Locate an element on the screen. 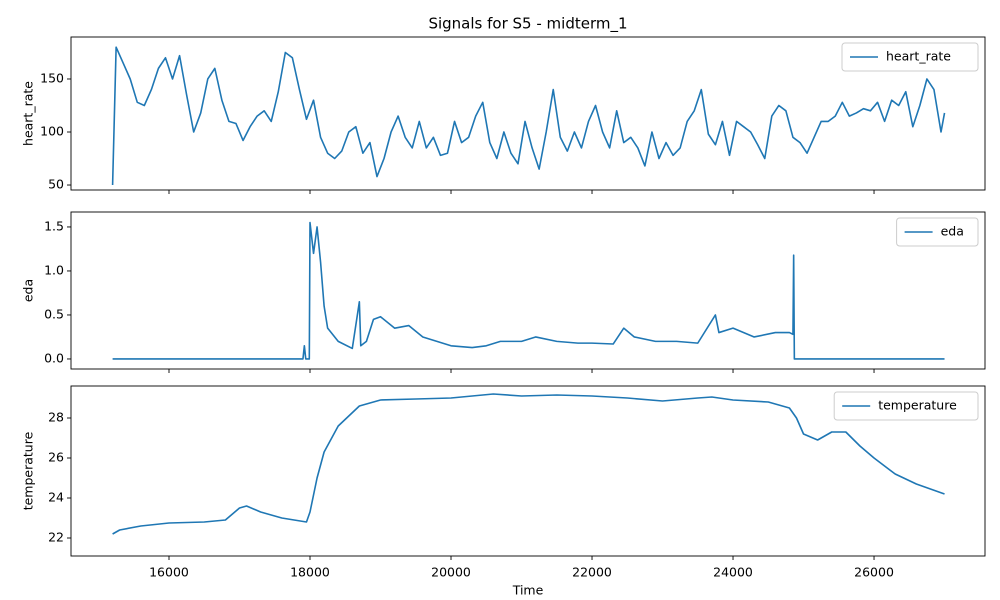 This screenshot has width=1000, height=600. y-tick-label: 0.0 is located at coordinates (54, 357).